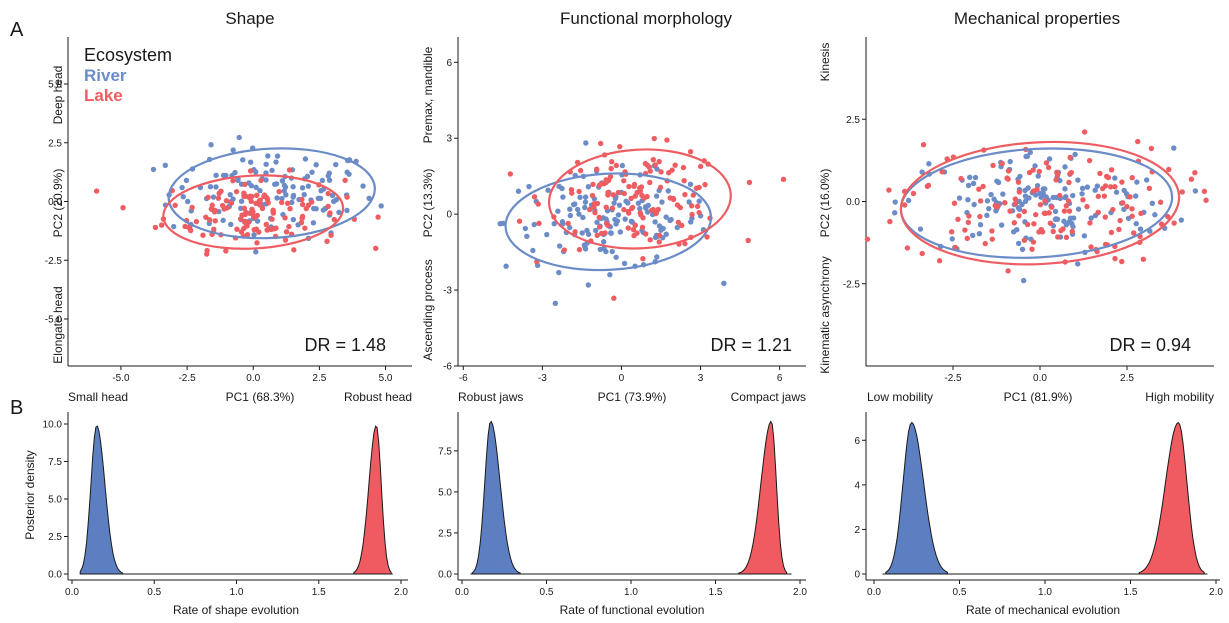 This screenshot has width=1229, height=623. Describe the element at coordinates (54, 261) in the screenshot. I see `y-tick-label-shape: -2.5` at that location.